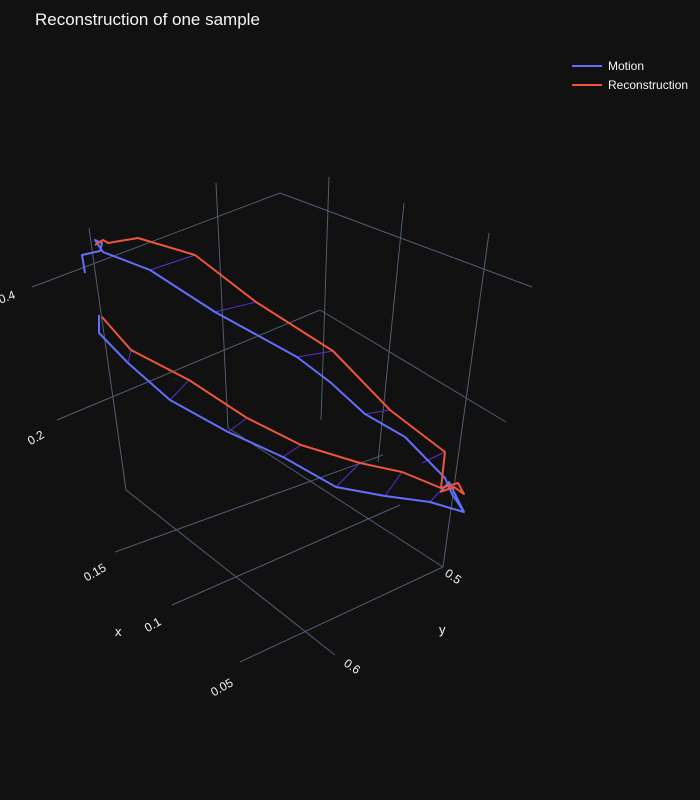 The width and height of the screenshot is (700, 800). I want to click on legend-item-reconstruction: Reconstruction, so click(630, 84).